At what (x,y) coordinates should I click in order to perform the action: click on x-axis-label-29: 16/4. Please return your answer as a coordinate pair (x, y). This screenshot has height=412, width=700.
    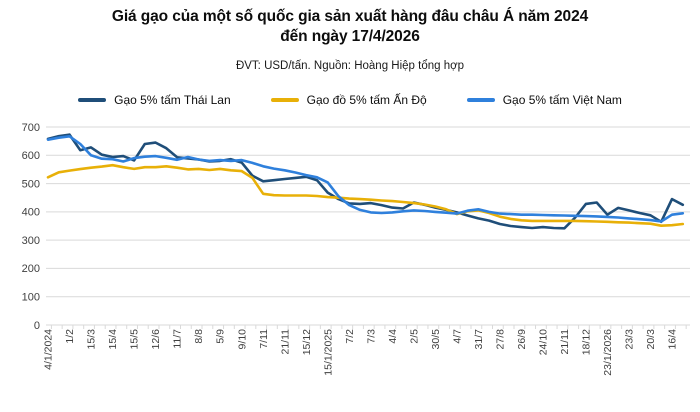
    Looking at the image, I should click on (673, 339).